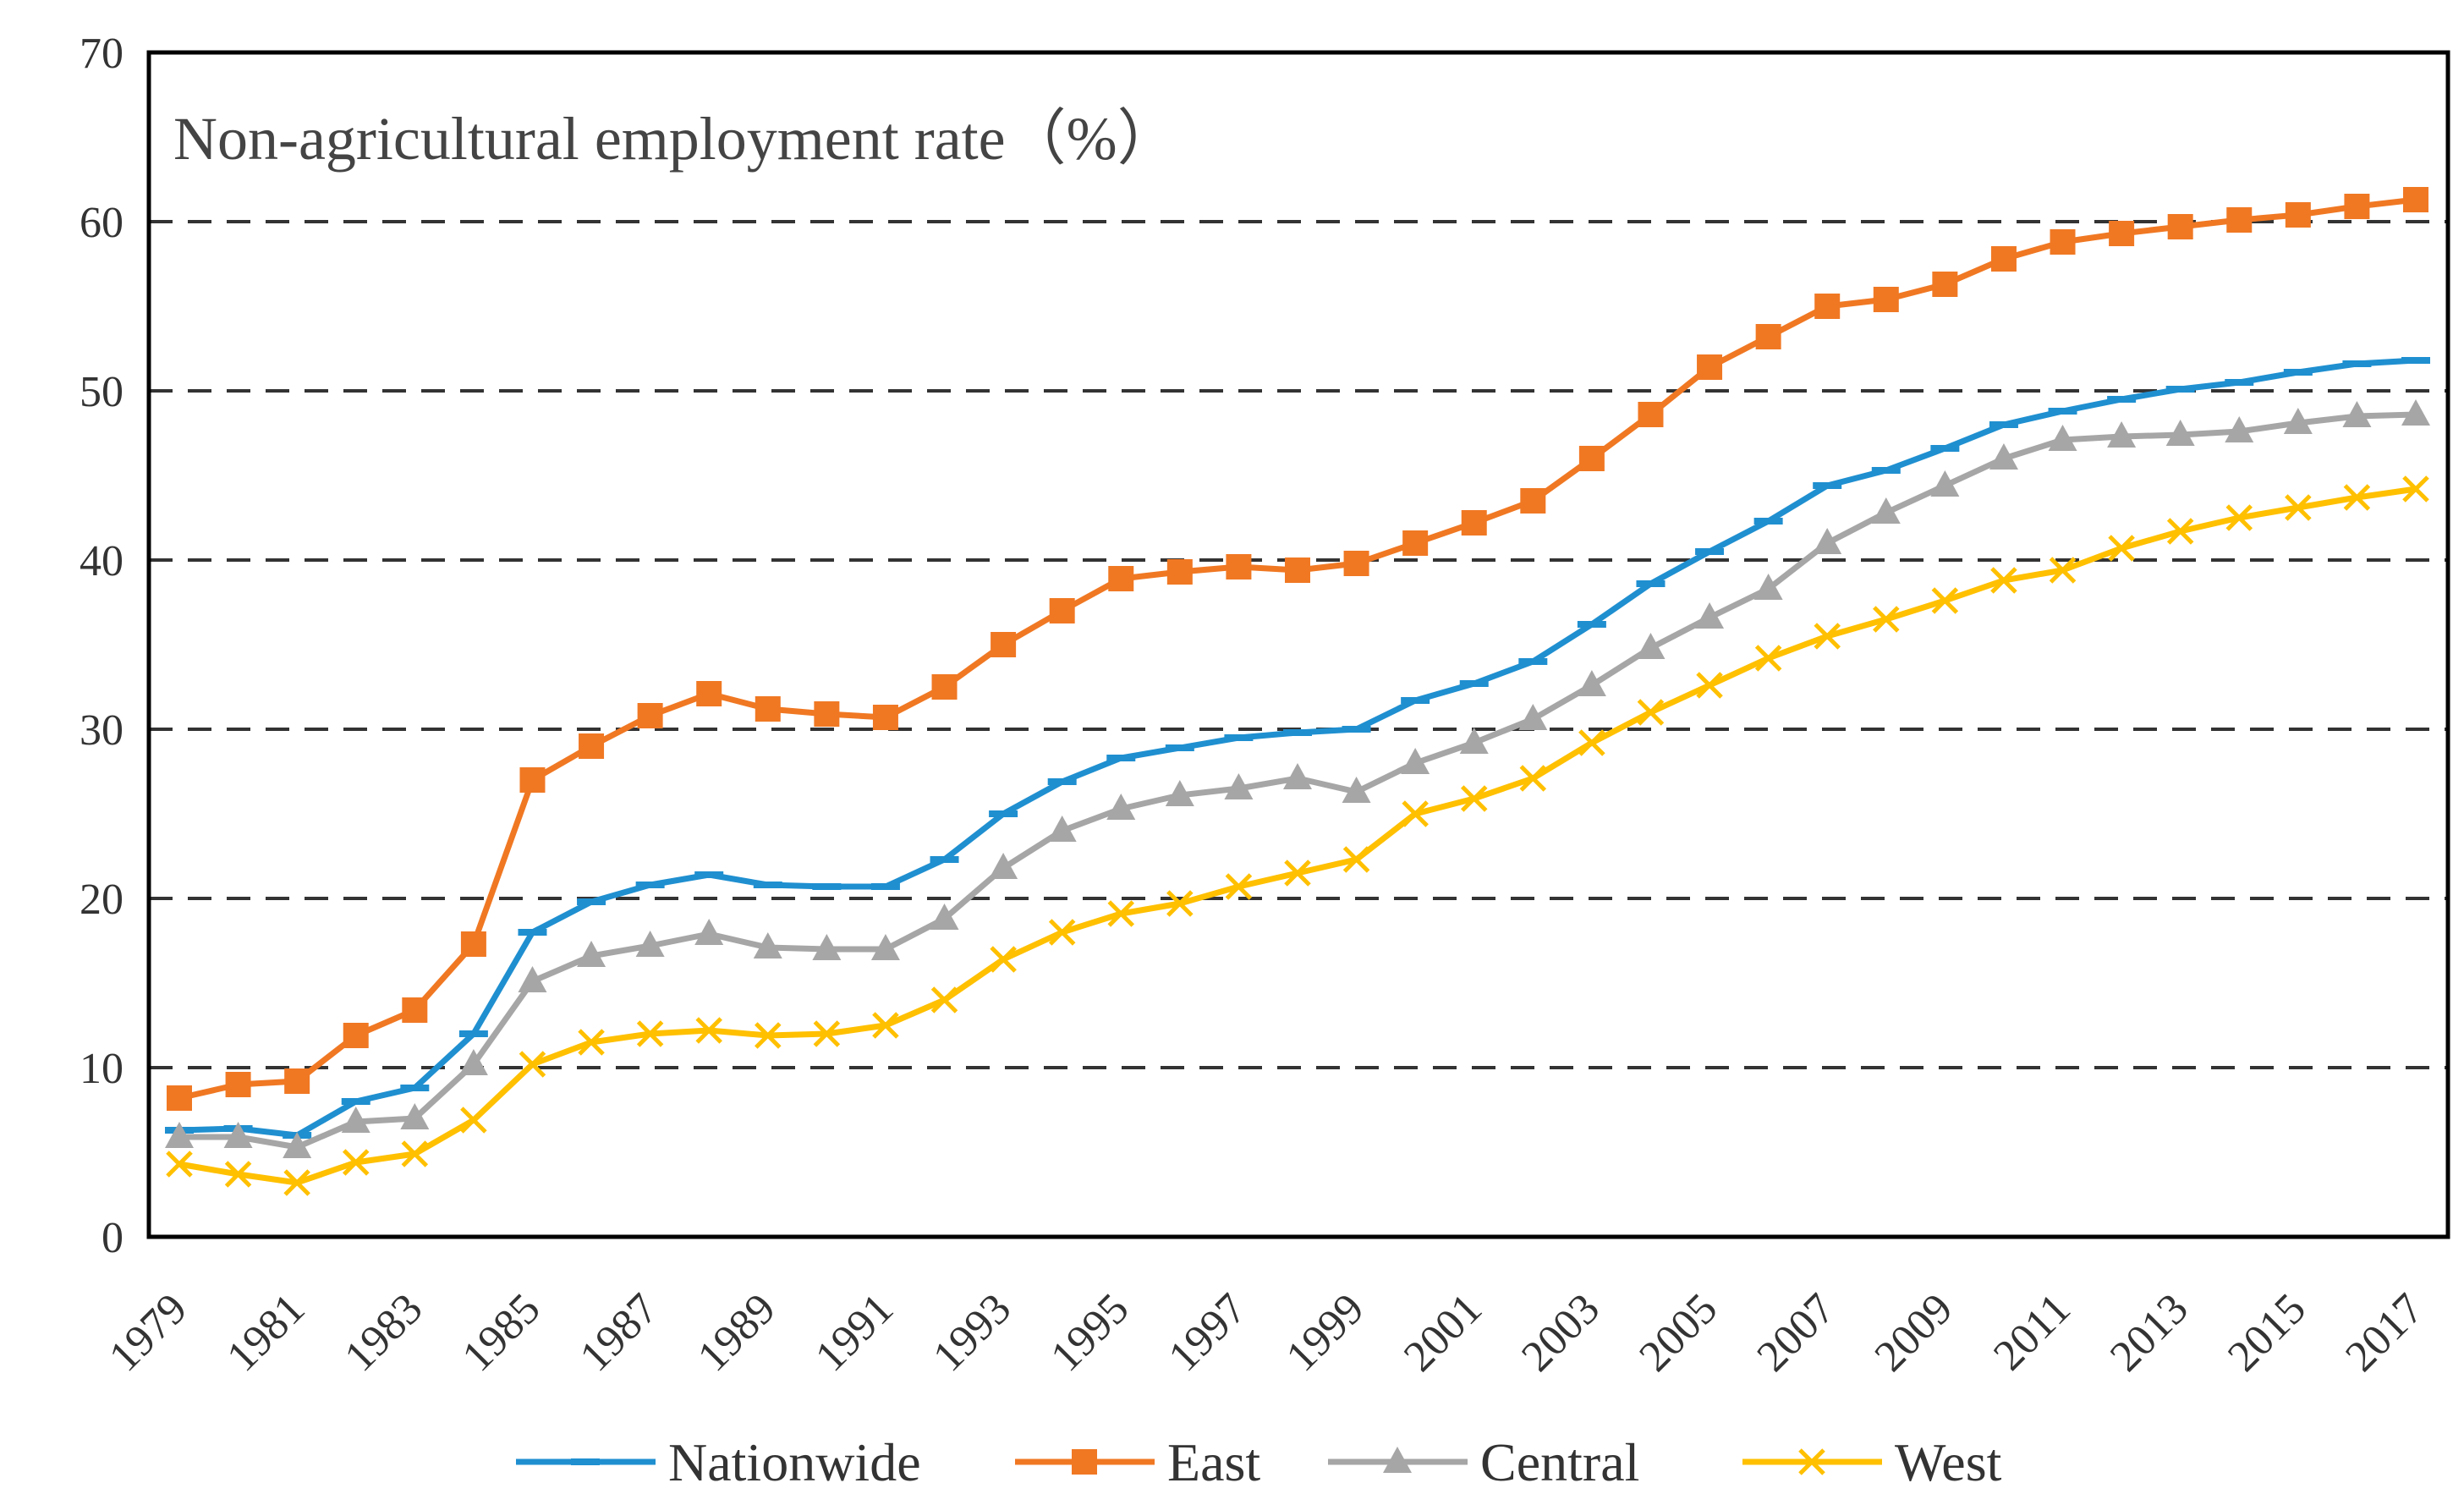 This screenshot has height=1505, width=2464. I want to click on x-tick-label: 1993, so click(972, 1333).